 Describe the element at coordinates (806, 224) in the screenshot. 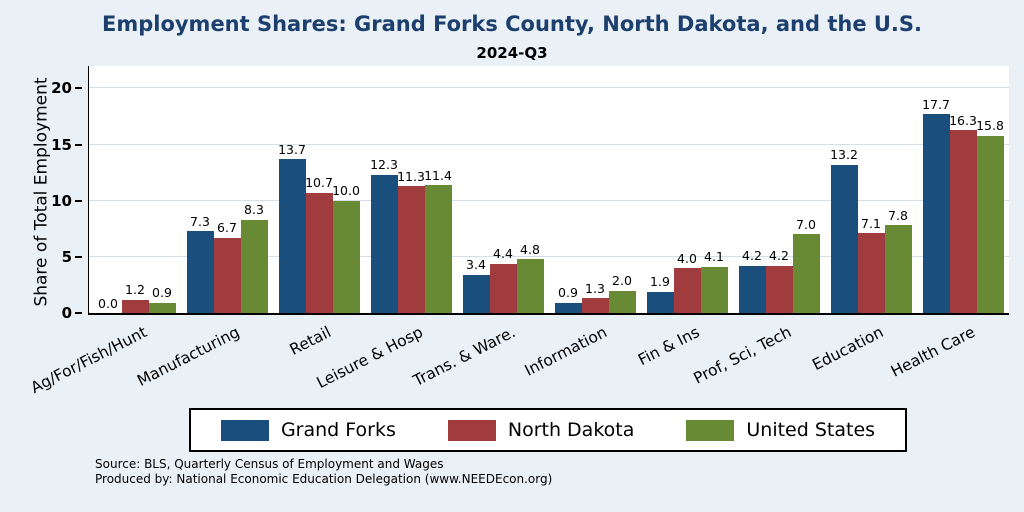

I see `bar-value-label: 7.0` at that location.